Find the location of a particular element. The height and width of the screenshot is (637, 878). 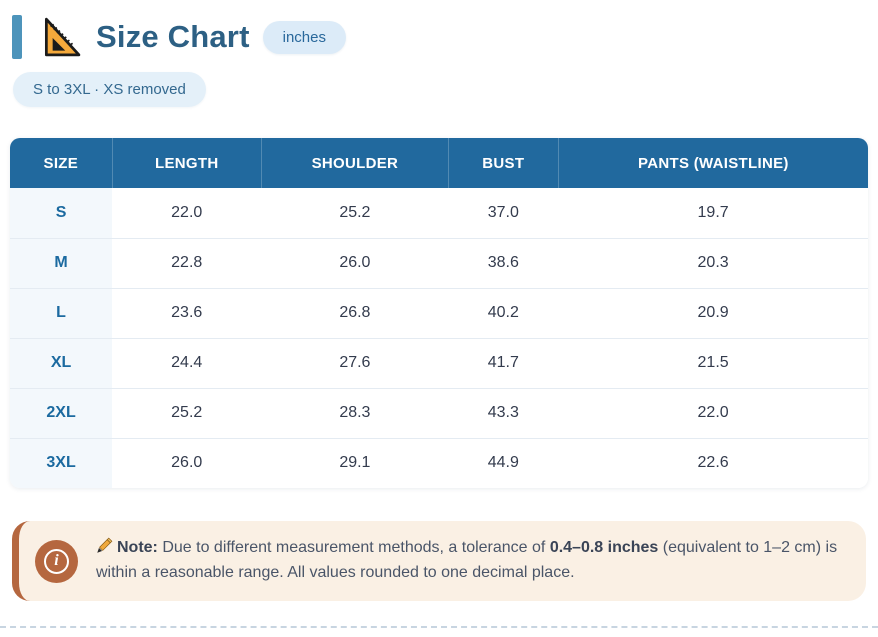

size-range-badge: S to 3XL · XS removed is located at coordinates (109, 89).